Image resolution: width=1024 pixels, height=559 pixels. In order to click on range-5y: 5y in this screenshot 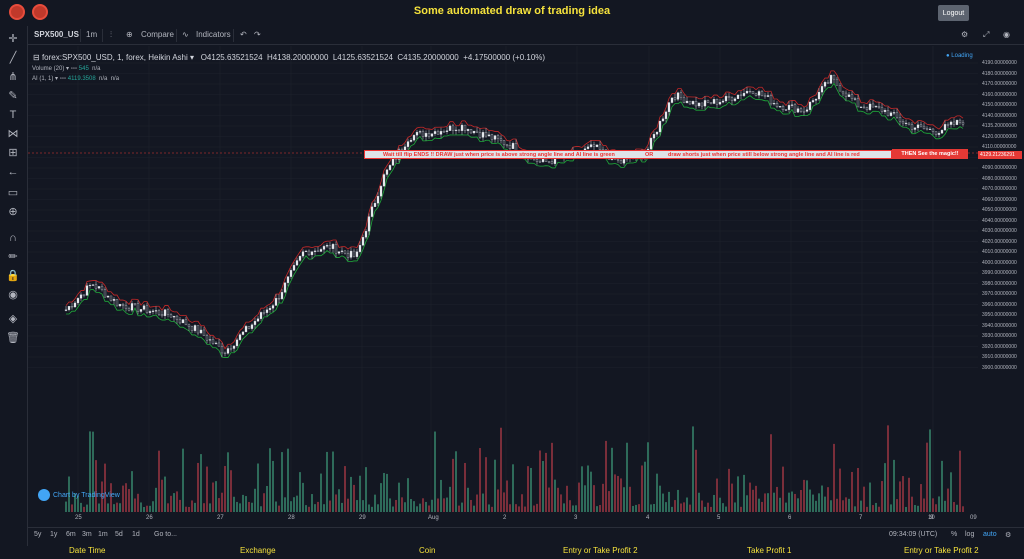, I will do `click(38, 534)`.